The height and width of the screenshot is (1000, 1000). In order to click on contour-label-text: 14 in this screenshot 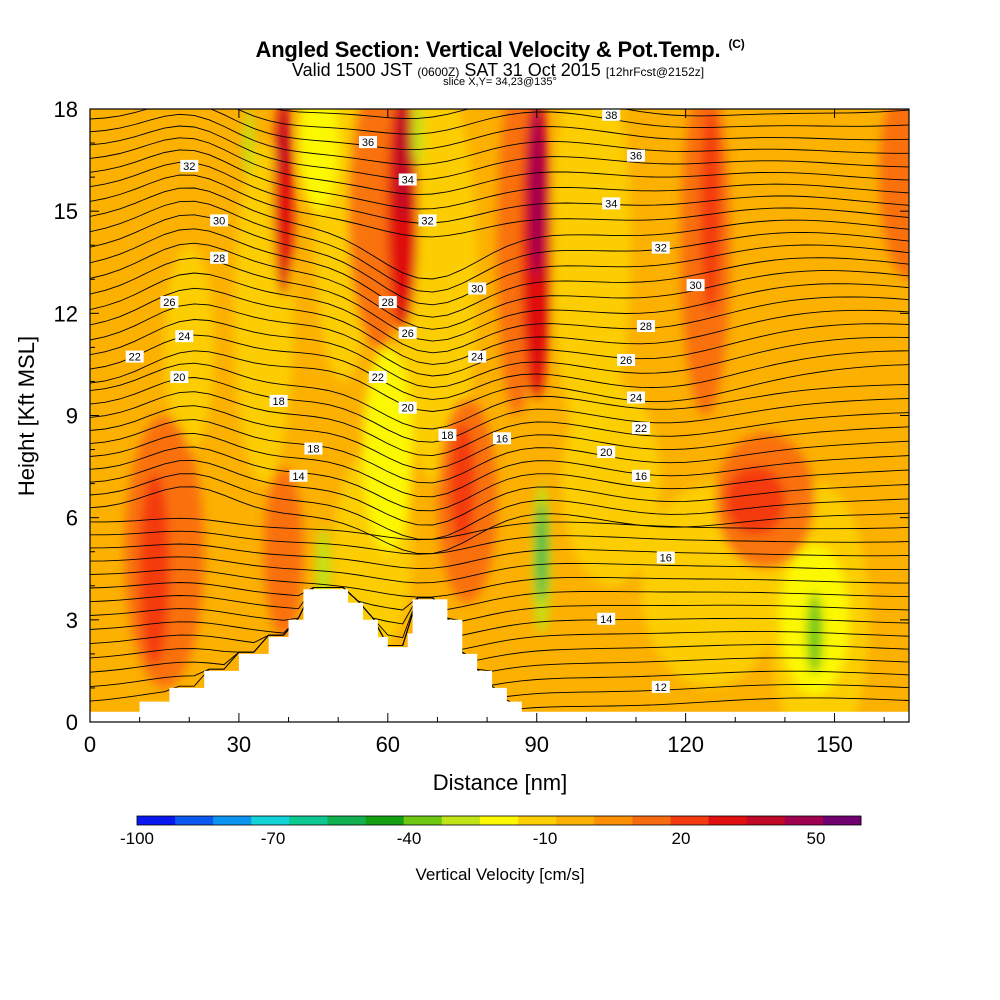, I will do `click(298, 477)`.